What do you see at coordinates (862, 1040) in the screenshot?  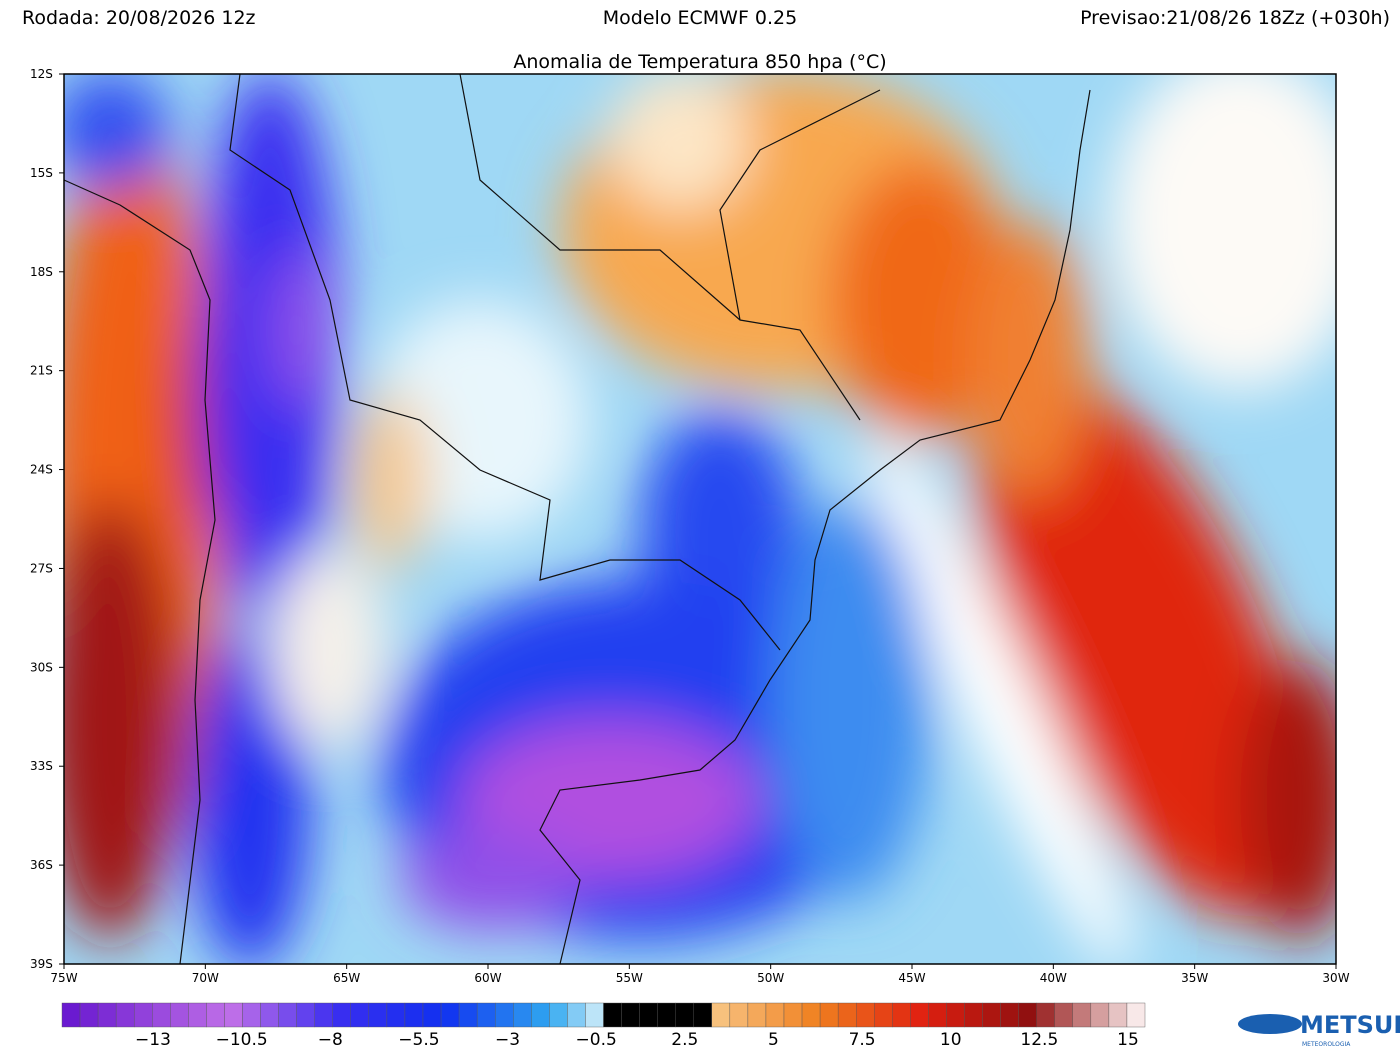 I see `colorbar-label: 7.5` at bounding box center [862, 1040].